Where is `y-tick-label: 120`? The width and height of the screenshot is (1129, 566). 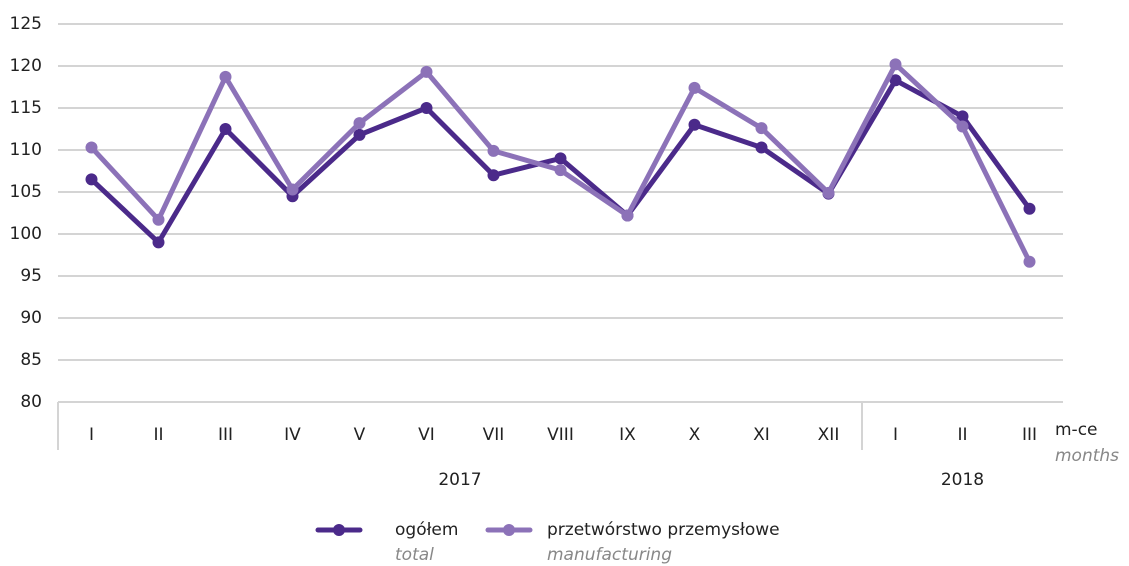
y-tick-label: 120 is located at coordinates (26, 66).